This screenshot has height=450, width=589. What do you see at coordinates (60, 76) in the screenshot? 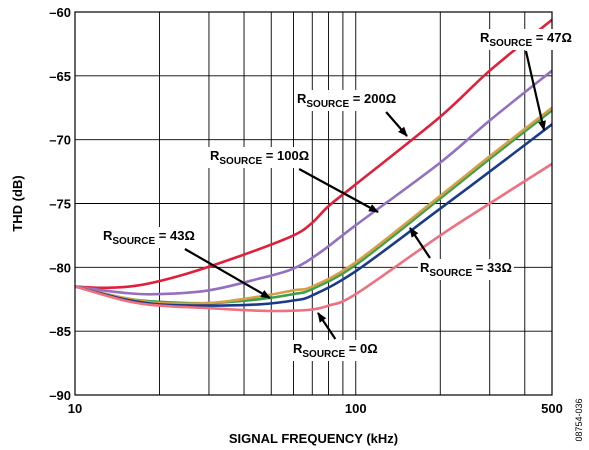
I see `y-tick-label: –65` at bounding box center [60, 76].